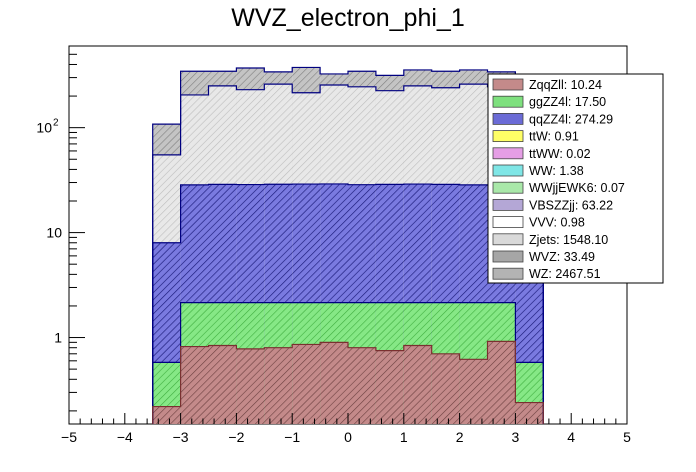 The width and height of the screenshot is (696, 472). I want to click on legend-label: WZ: 2467.51, so click(565, 274).